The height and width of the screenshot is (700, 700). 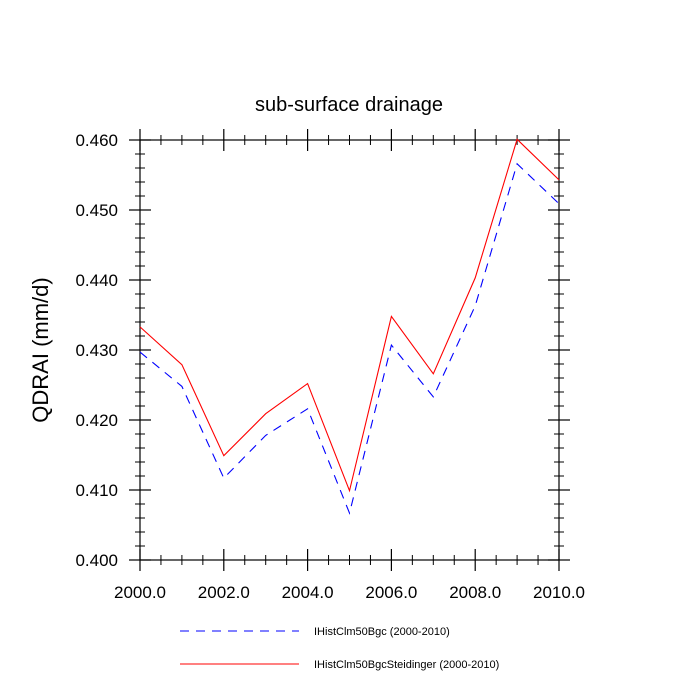 What do you see at coordinates (559, 592) in the screenshot?
I see `x-tick-label: 2010.0` at bounding box center [559, 592].